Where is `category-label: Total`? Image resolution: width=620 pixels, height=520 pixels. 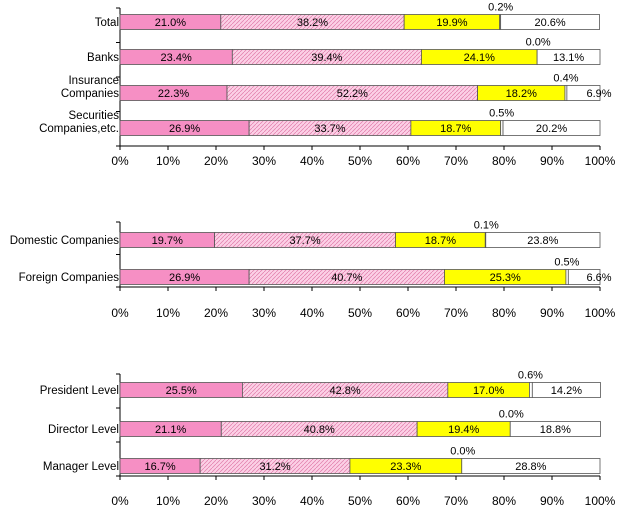
category-label: Total is located at coordinates (107, 23).